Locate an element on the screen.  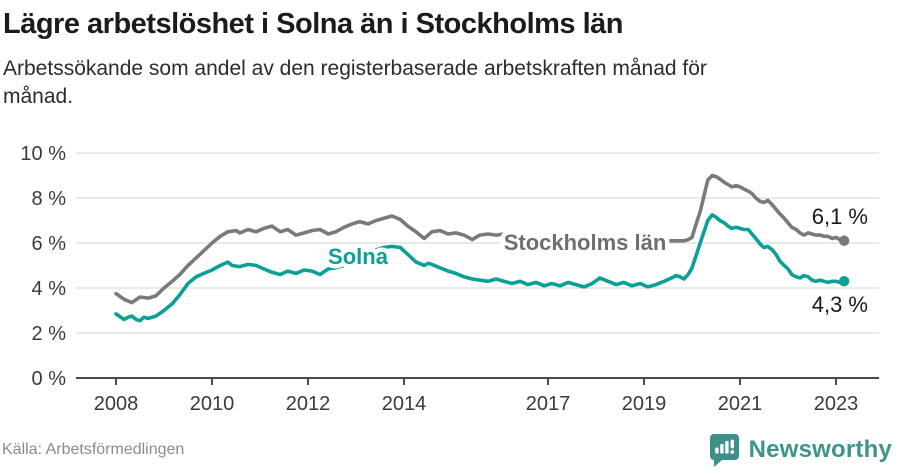
x-axis-label-2010: 2010 is located at coordinates (212, 404).